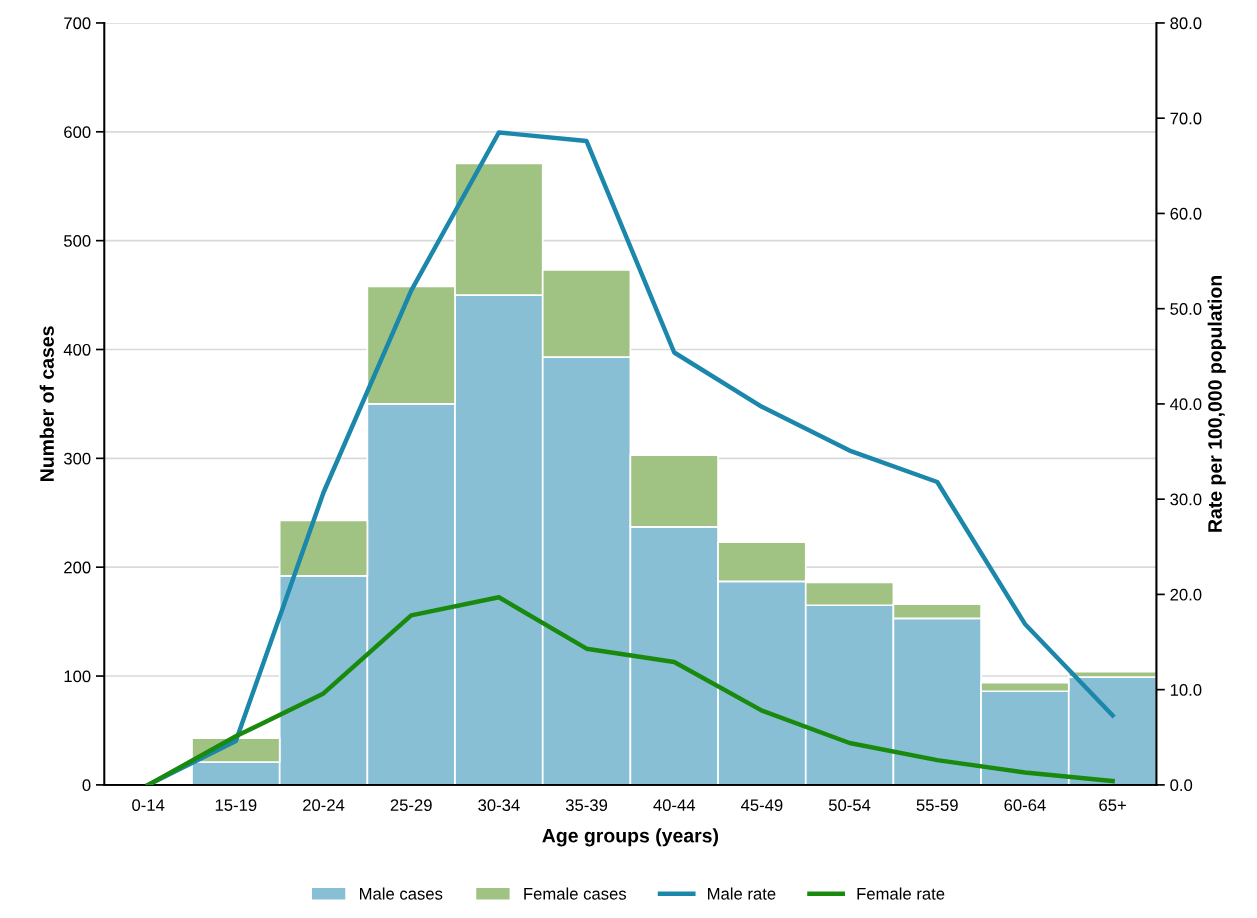 Image resolution: width=1257 pixels, height=918 pixels. What do you see at coordinates (77, 676) in the screenshot?
I see `y-tick-label: 100` at bounding box center [77, 676].